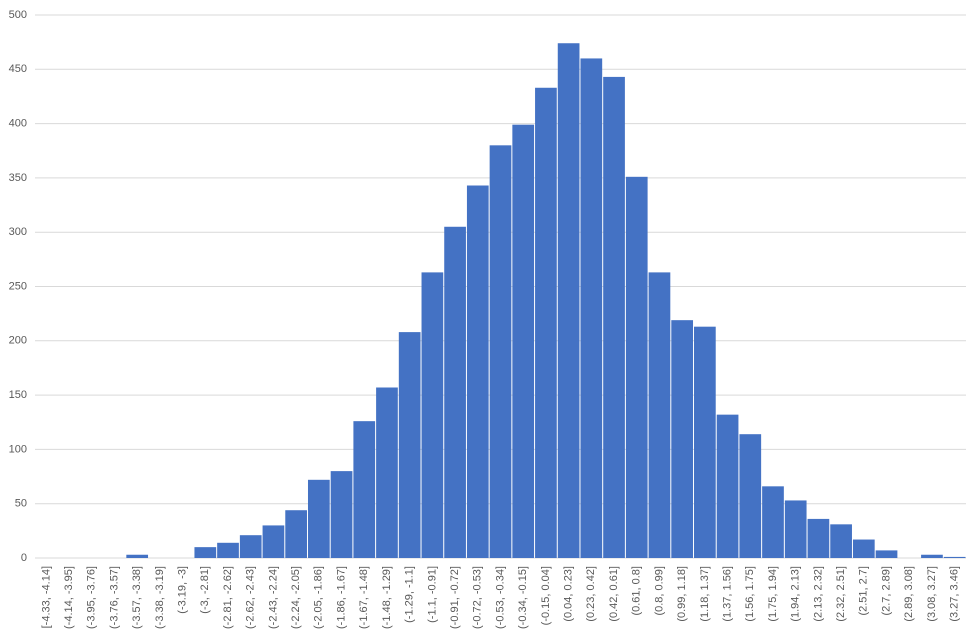 The image size is (976, 638). What do you see at coordinates (932, 594) in the screenshot?
I see `x-tick-label: (3.08, 3.27]` at bounding box center [932, 594].